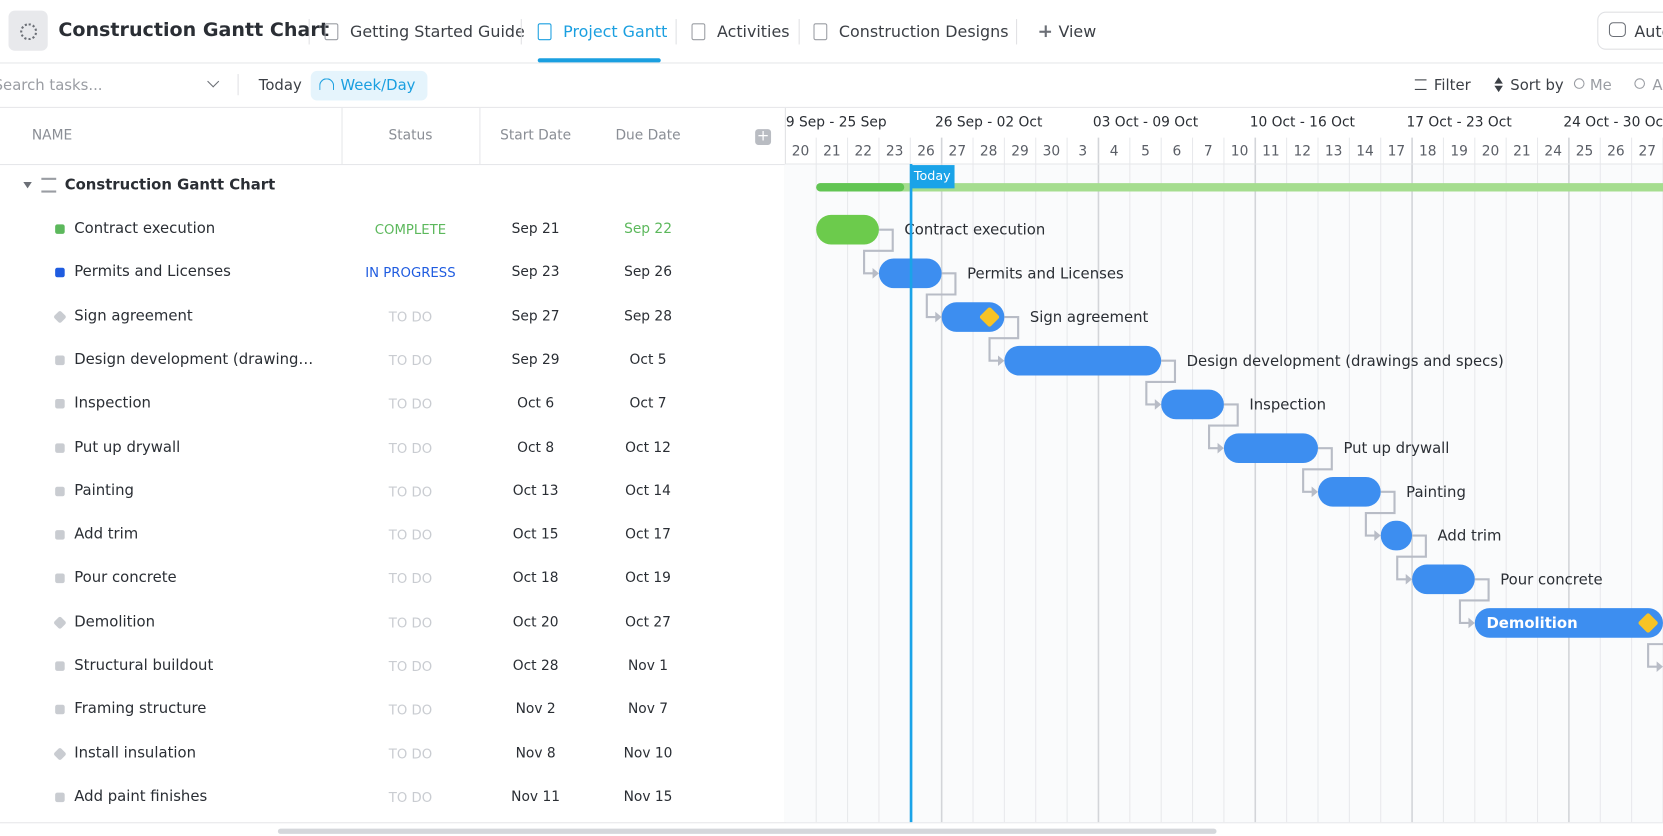  I want to click on due-date: Oct 14, so click(648, 491).